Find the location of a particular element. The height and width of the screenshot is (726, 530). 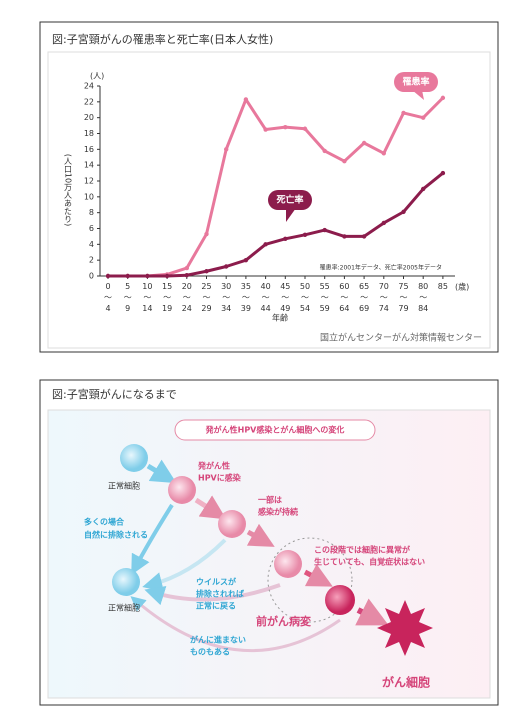

y-tick-label: 10 is located at coordinates (89, 196).